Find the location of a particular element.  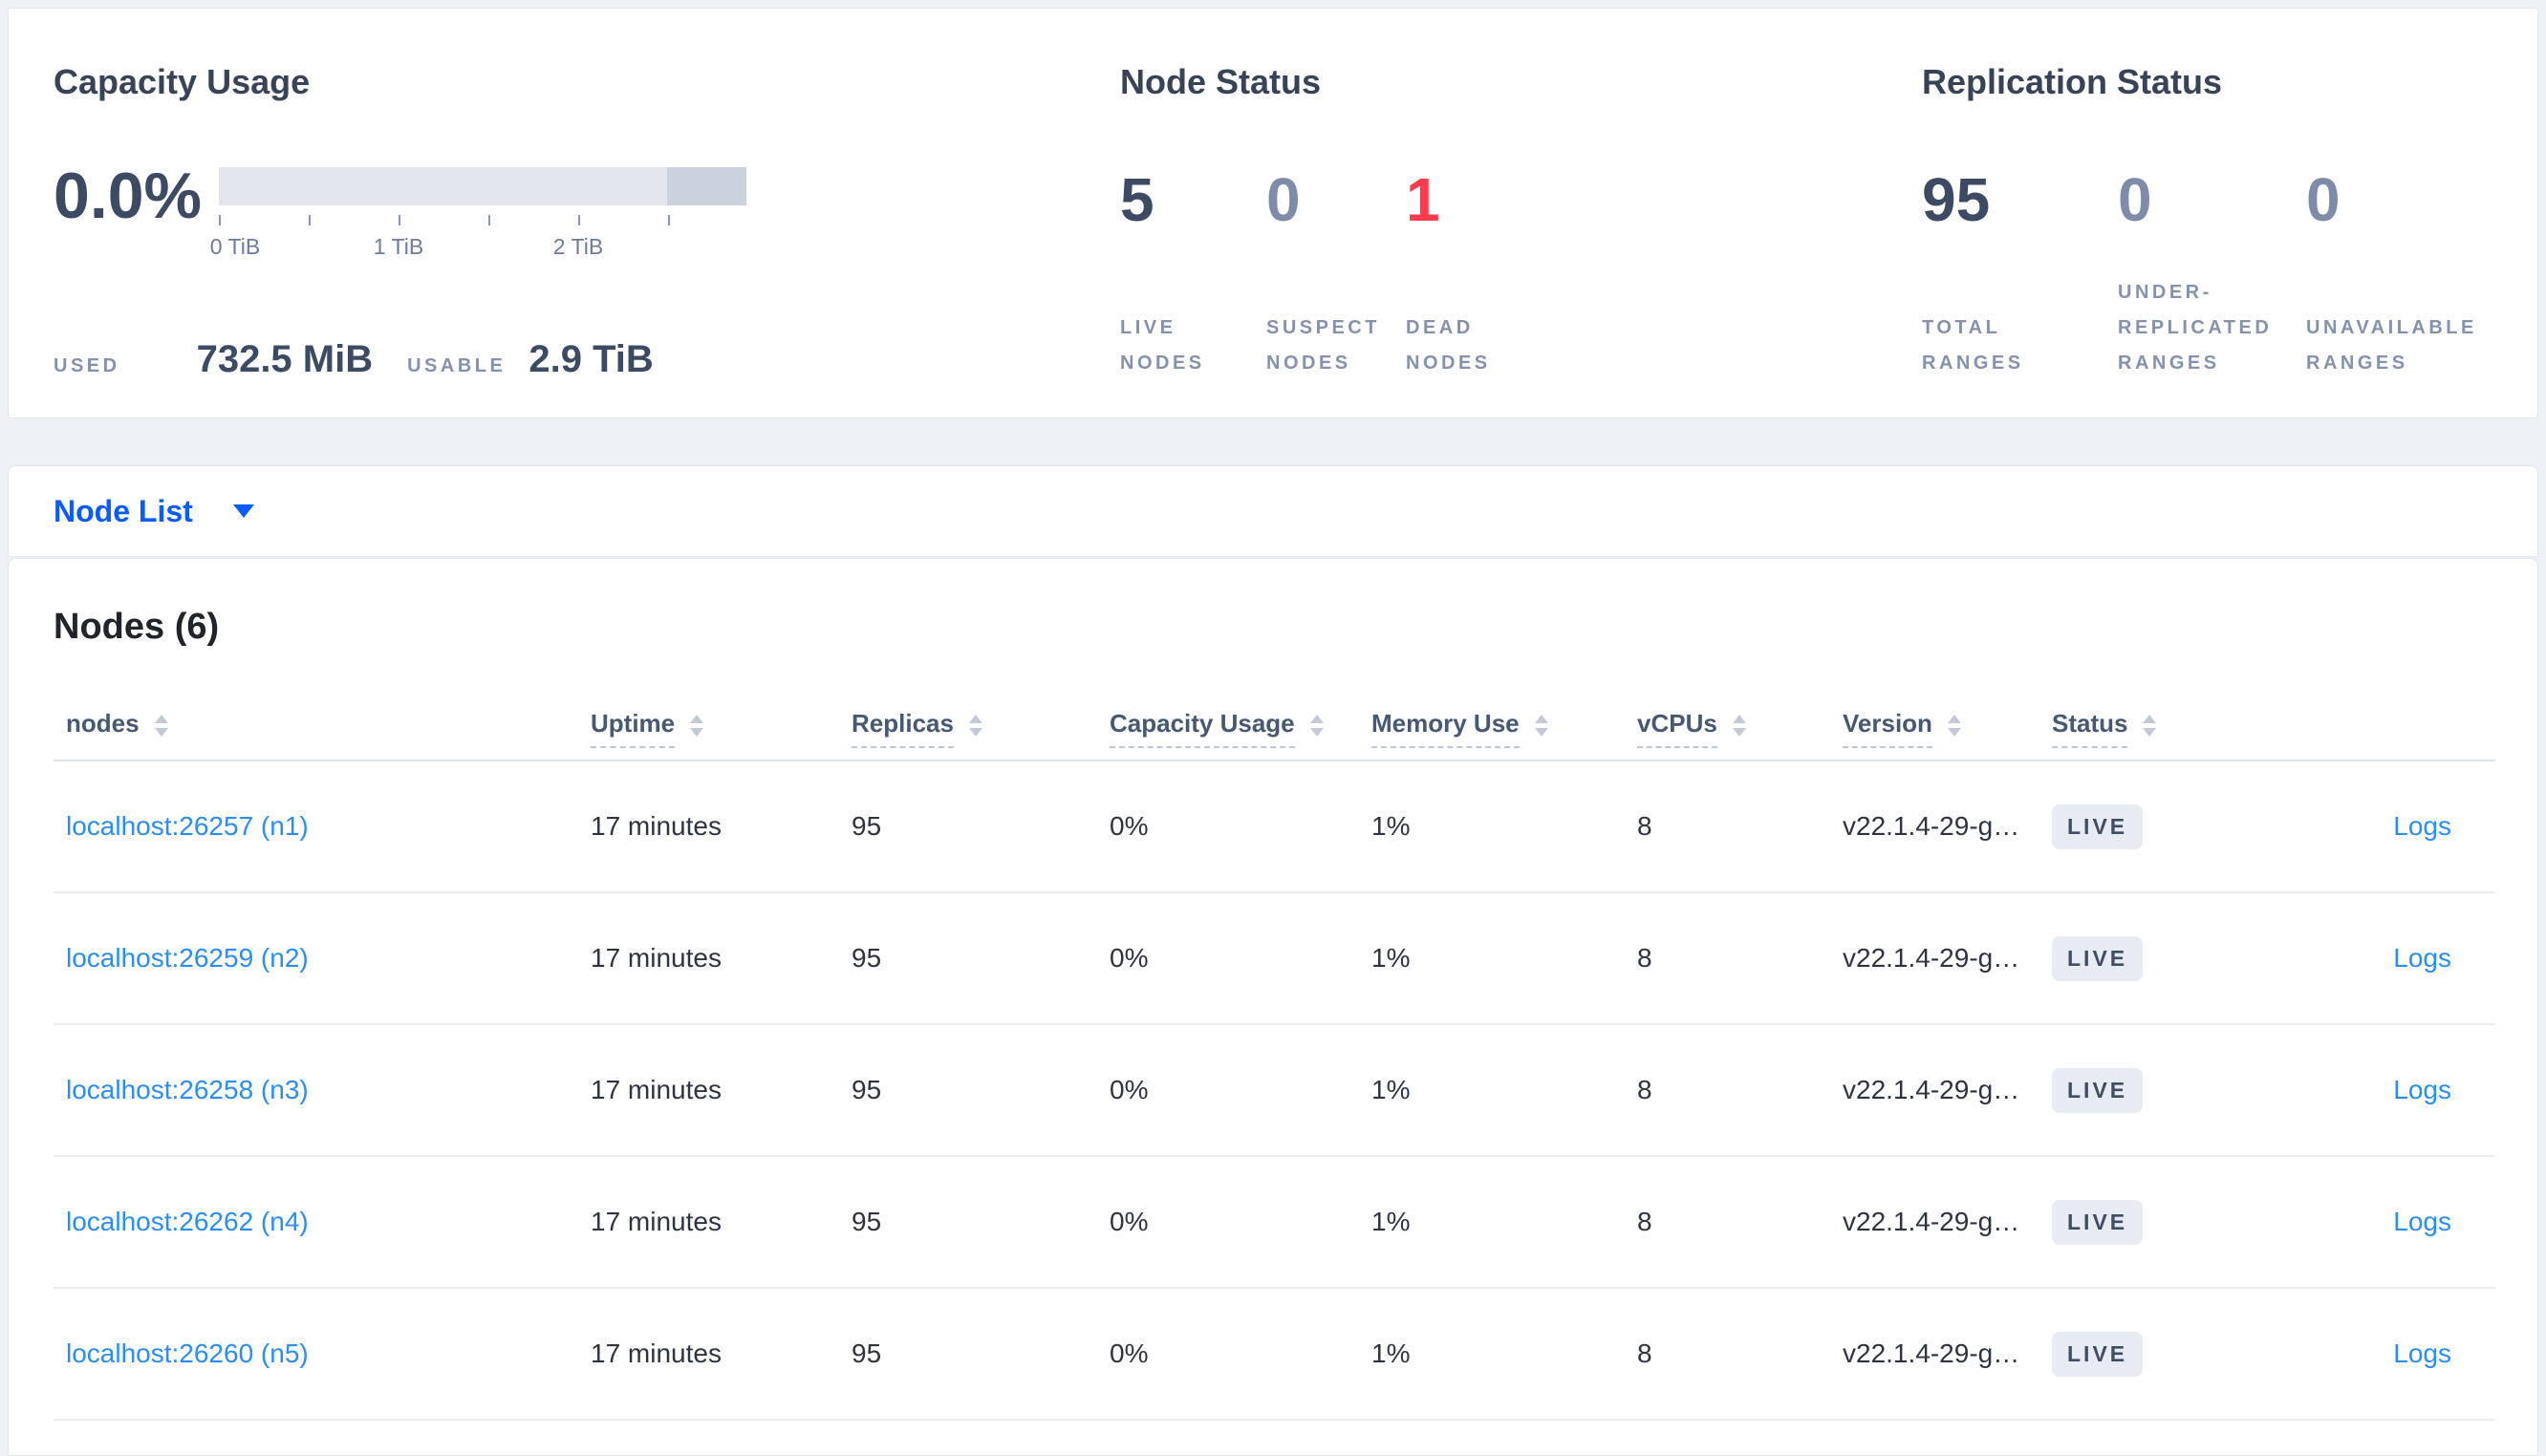

dead-nodes-label: DEAD NODES is located at coordinates (1448, 345).